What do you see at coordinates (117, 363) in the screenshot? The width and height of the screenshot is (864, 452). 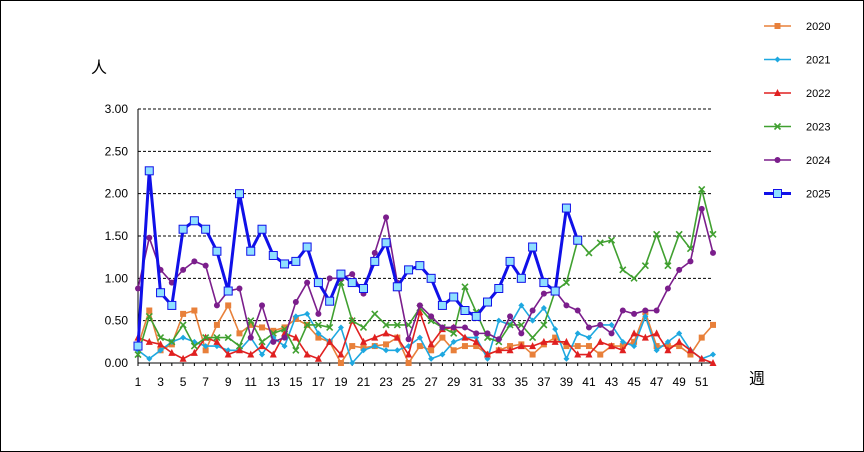 I see `y-tick-label: 0.00` at bounding box center [117, 363].